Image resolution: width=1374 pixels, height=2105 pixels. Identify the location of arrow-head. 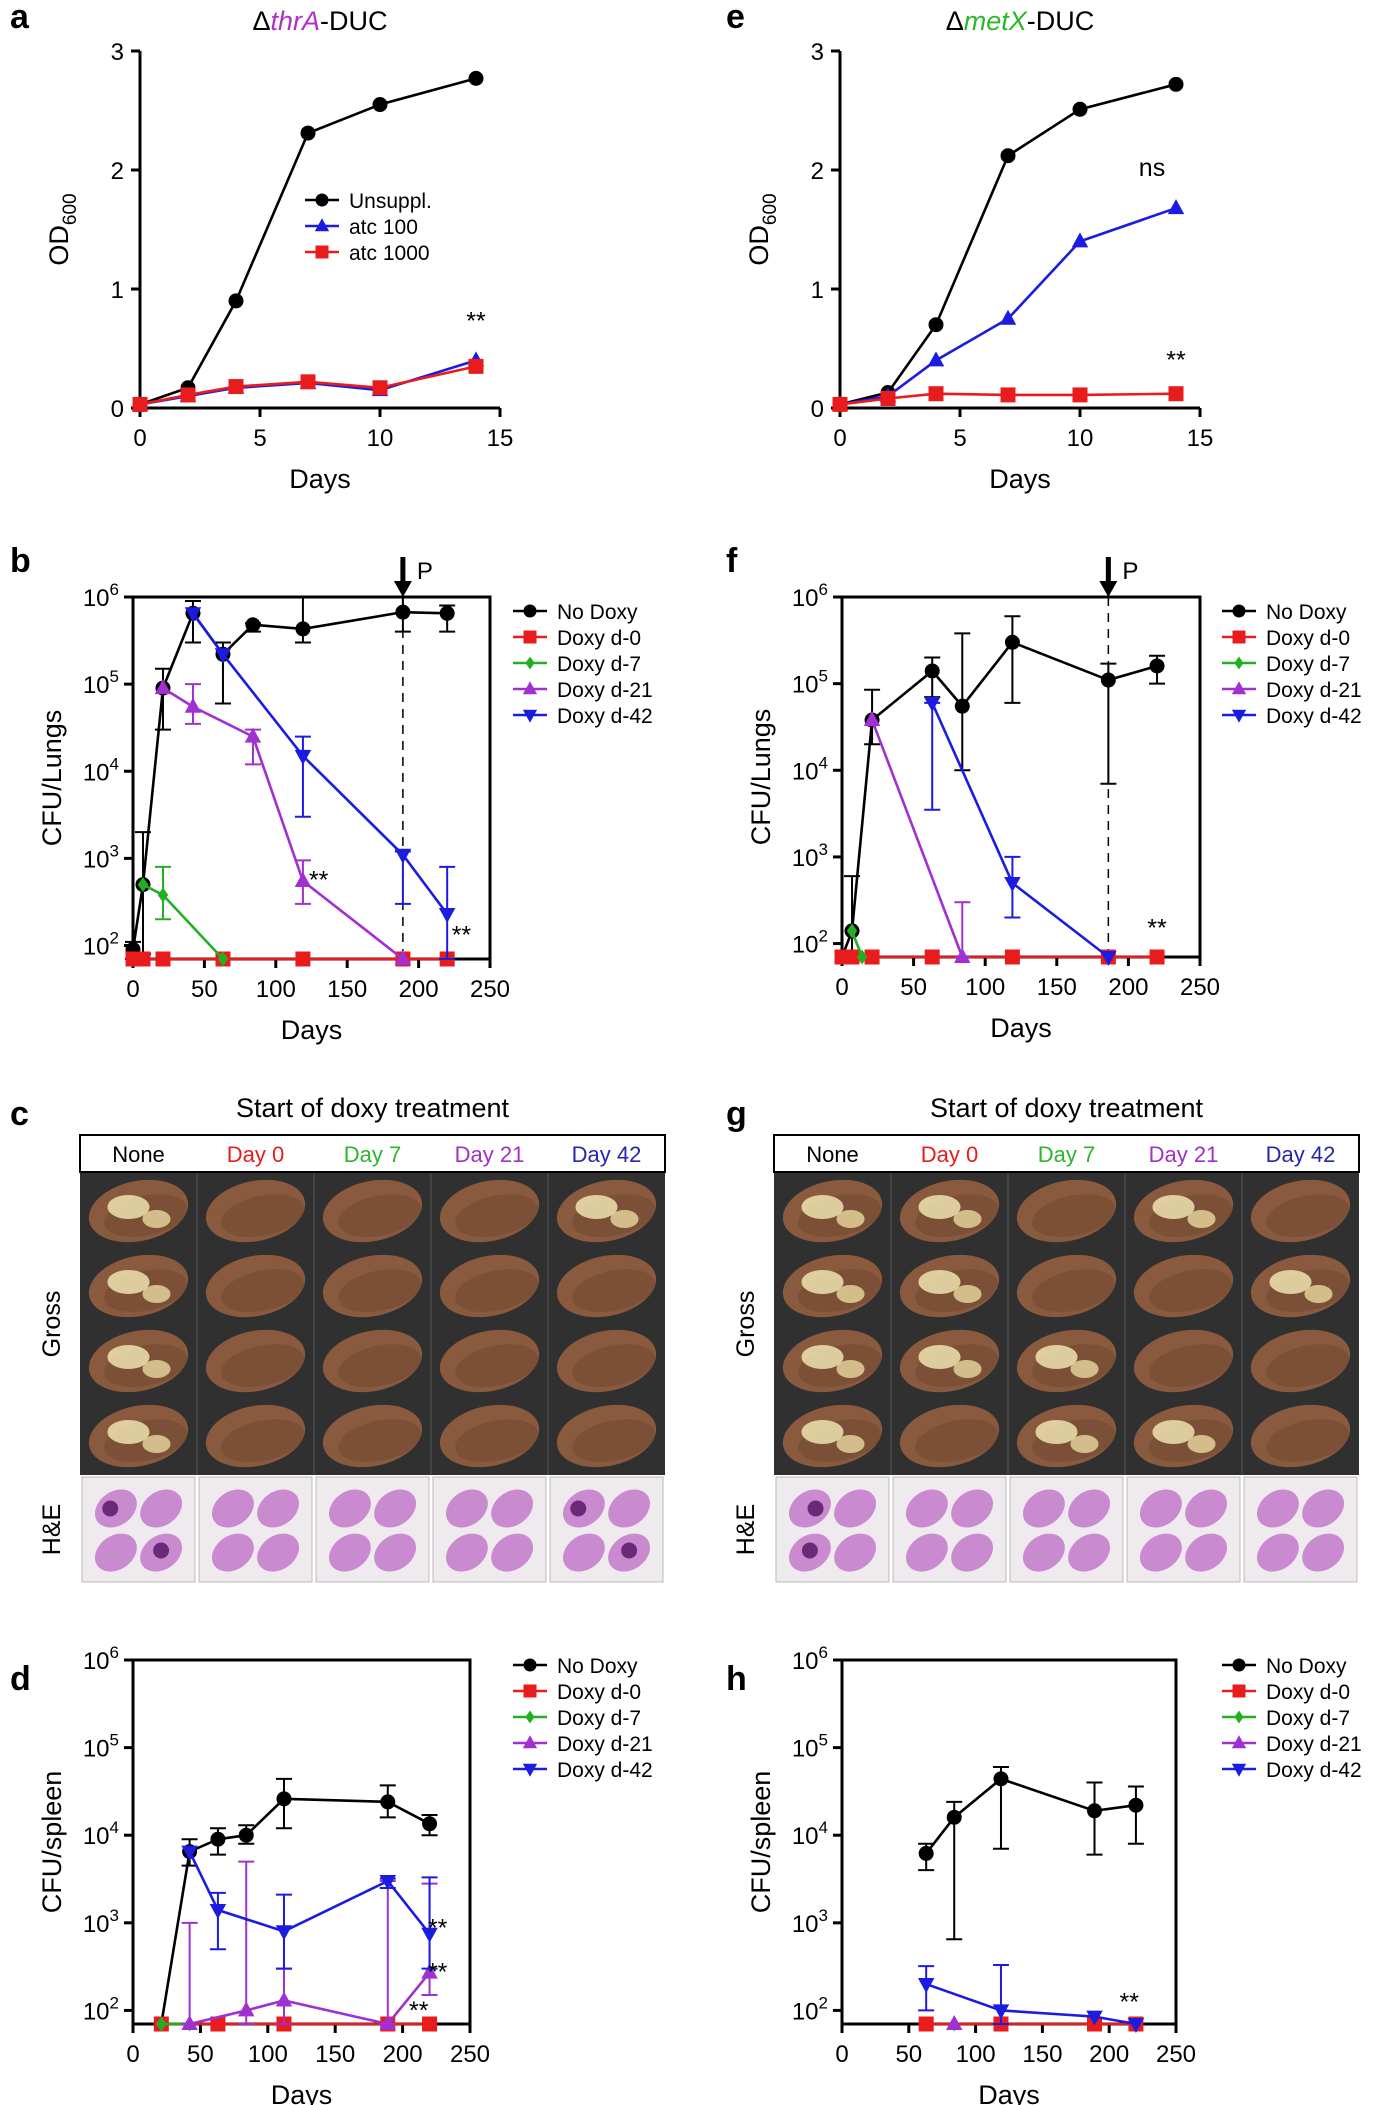
(402, 589).